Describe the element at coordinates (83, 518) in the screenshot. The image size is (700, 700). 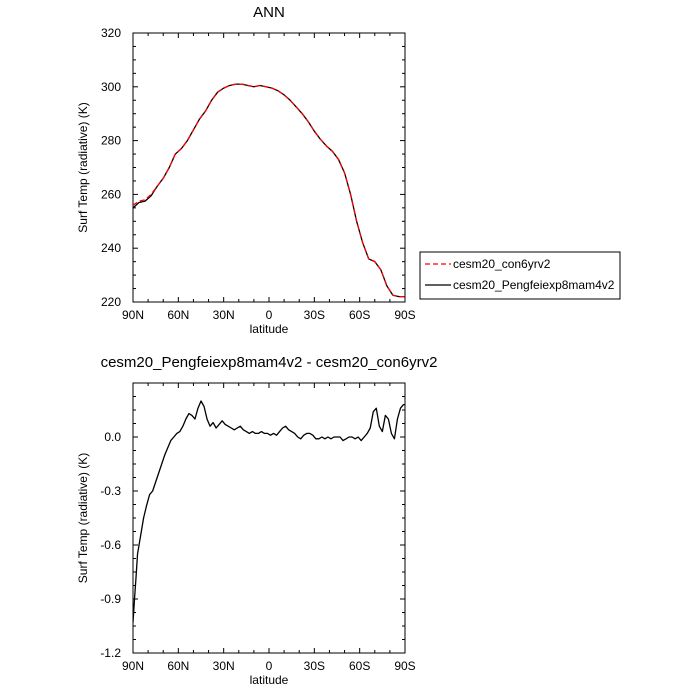
I see `bottom-y-axis-title: Surf Temp (radiative) (K)` at that location.